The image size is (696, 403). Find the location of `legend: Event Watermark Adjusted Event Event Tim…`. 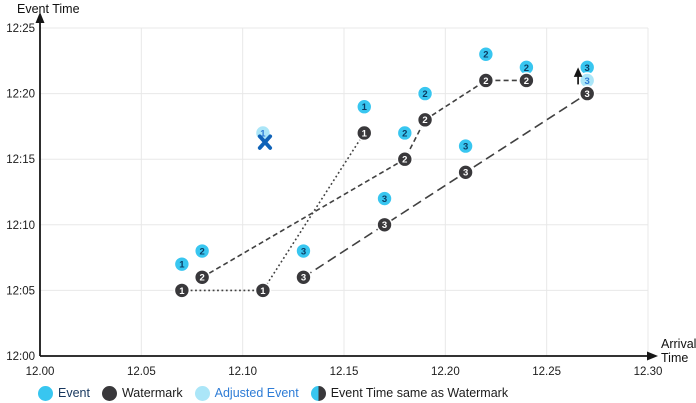

legend: Event Watermark Adjusted Event Event Tim… is located at coordinates (273, 393).